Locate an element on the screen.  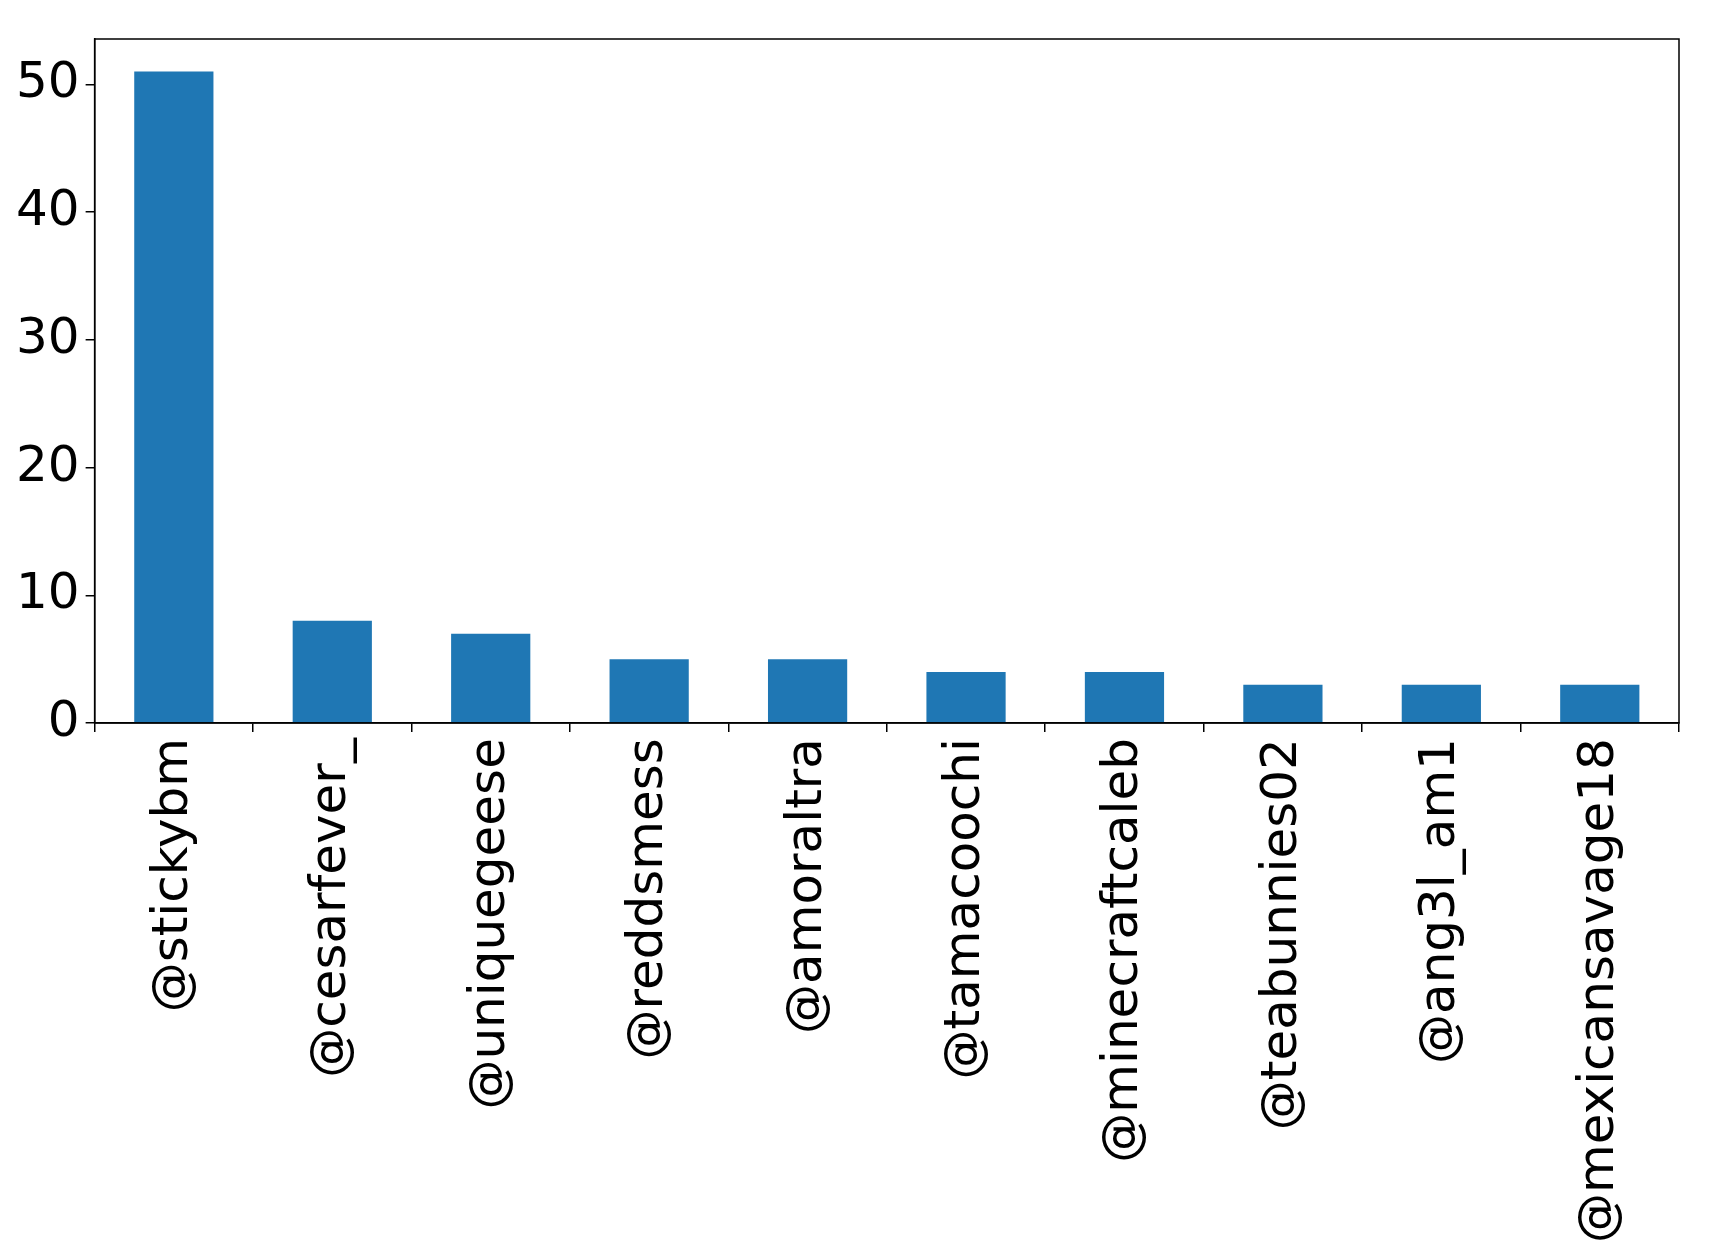
x-tick-label: @uniquegeese is located at coordinates (486, 924).